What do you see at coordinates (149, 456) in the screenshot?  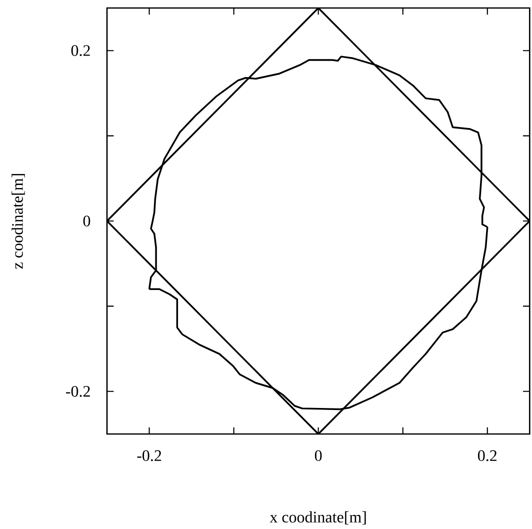 I see `x-tick-label: -0.2` at bounding box center [149, 456].